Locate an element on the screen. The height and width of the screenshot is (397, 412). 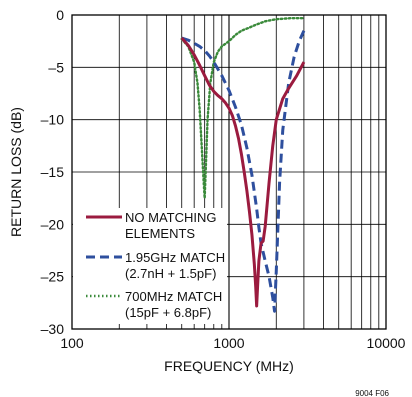
legend-label-1: NO MATCHING is located at coordinates (170, 217).